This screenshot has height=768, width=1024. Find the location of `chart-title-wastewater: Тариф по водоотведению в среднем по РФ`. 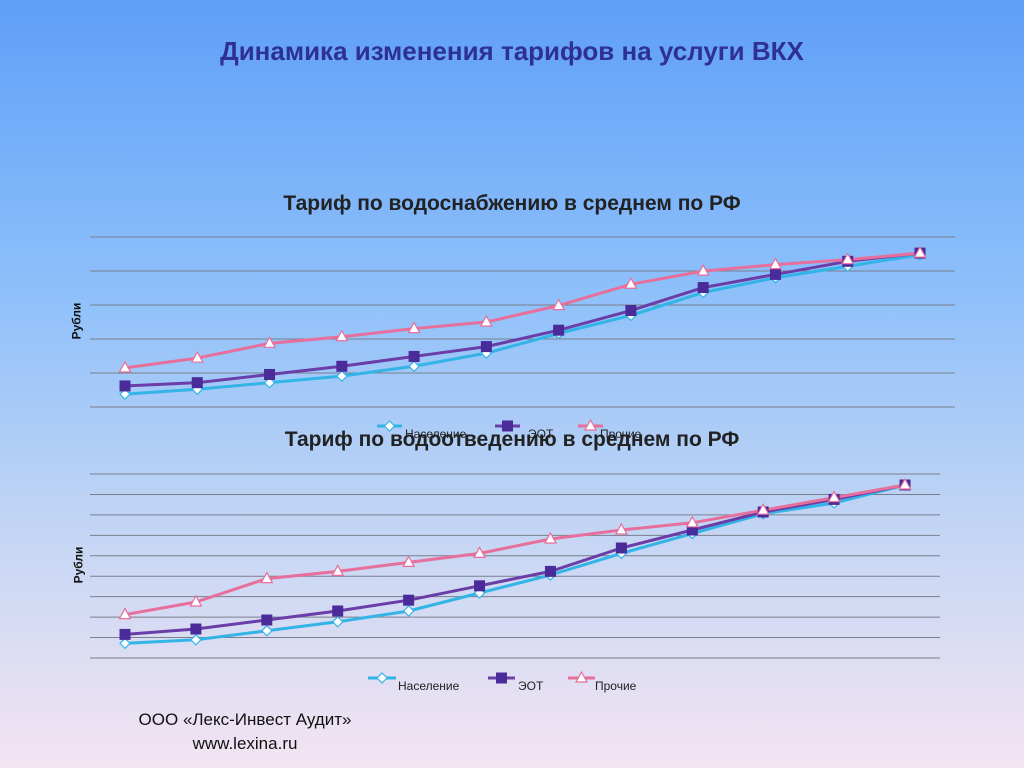

chart-title-wastewater: Тариф по водоотведению в среднем по РФ is located at coordinates (512, 439).